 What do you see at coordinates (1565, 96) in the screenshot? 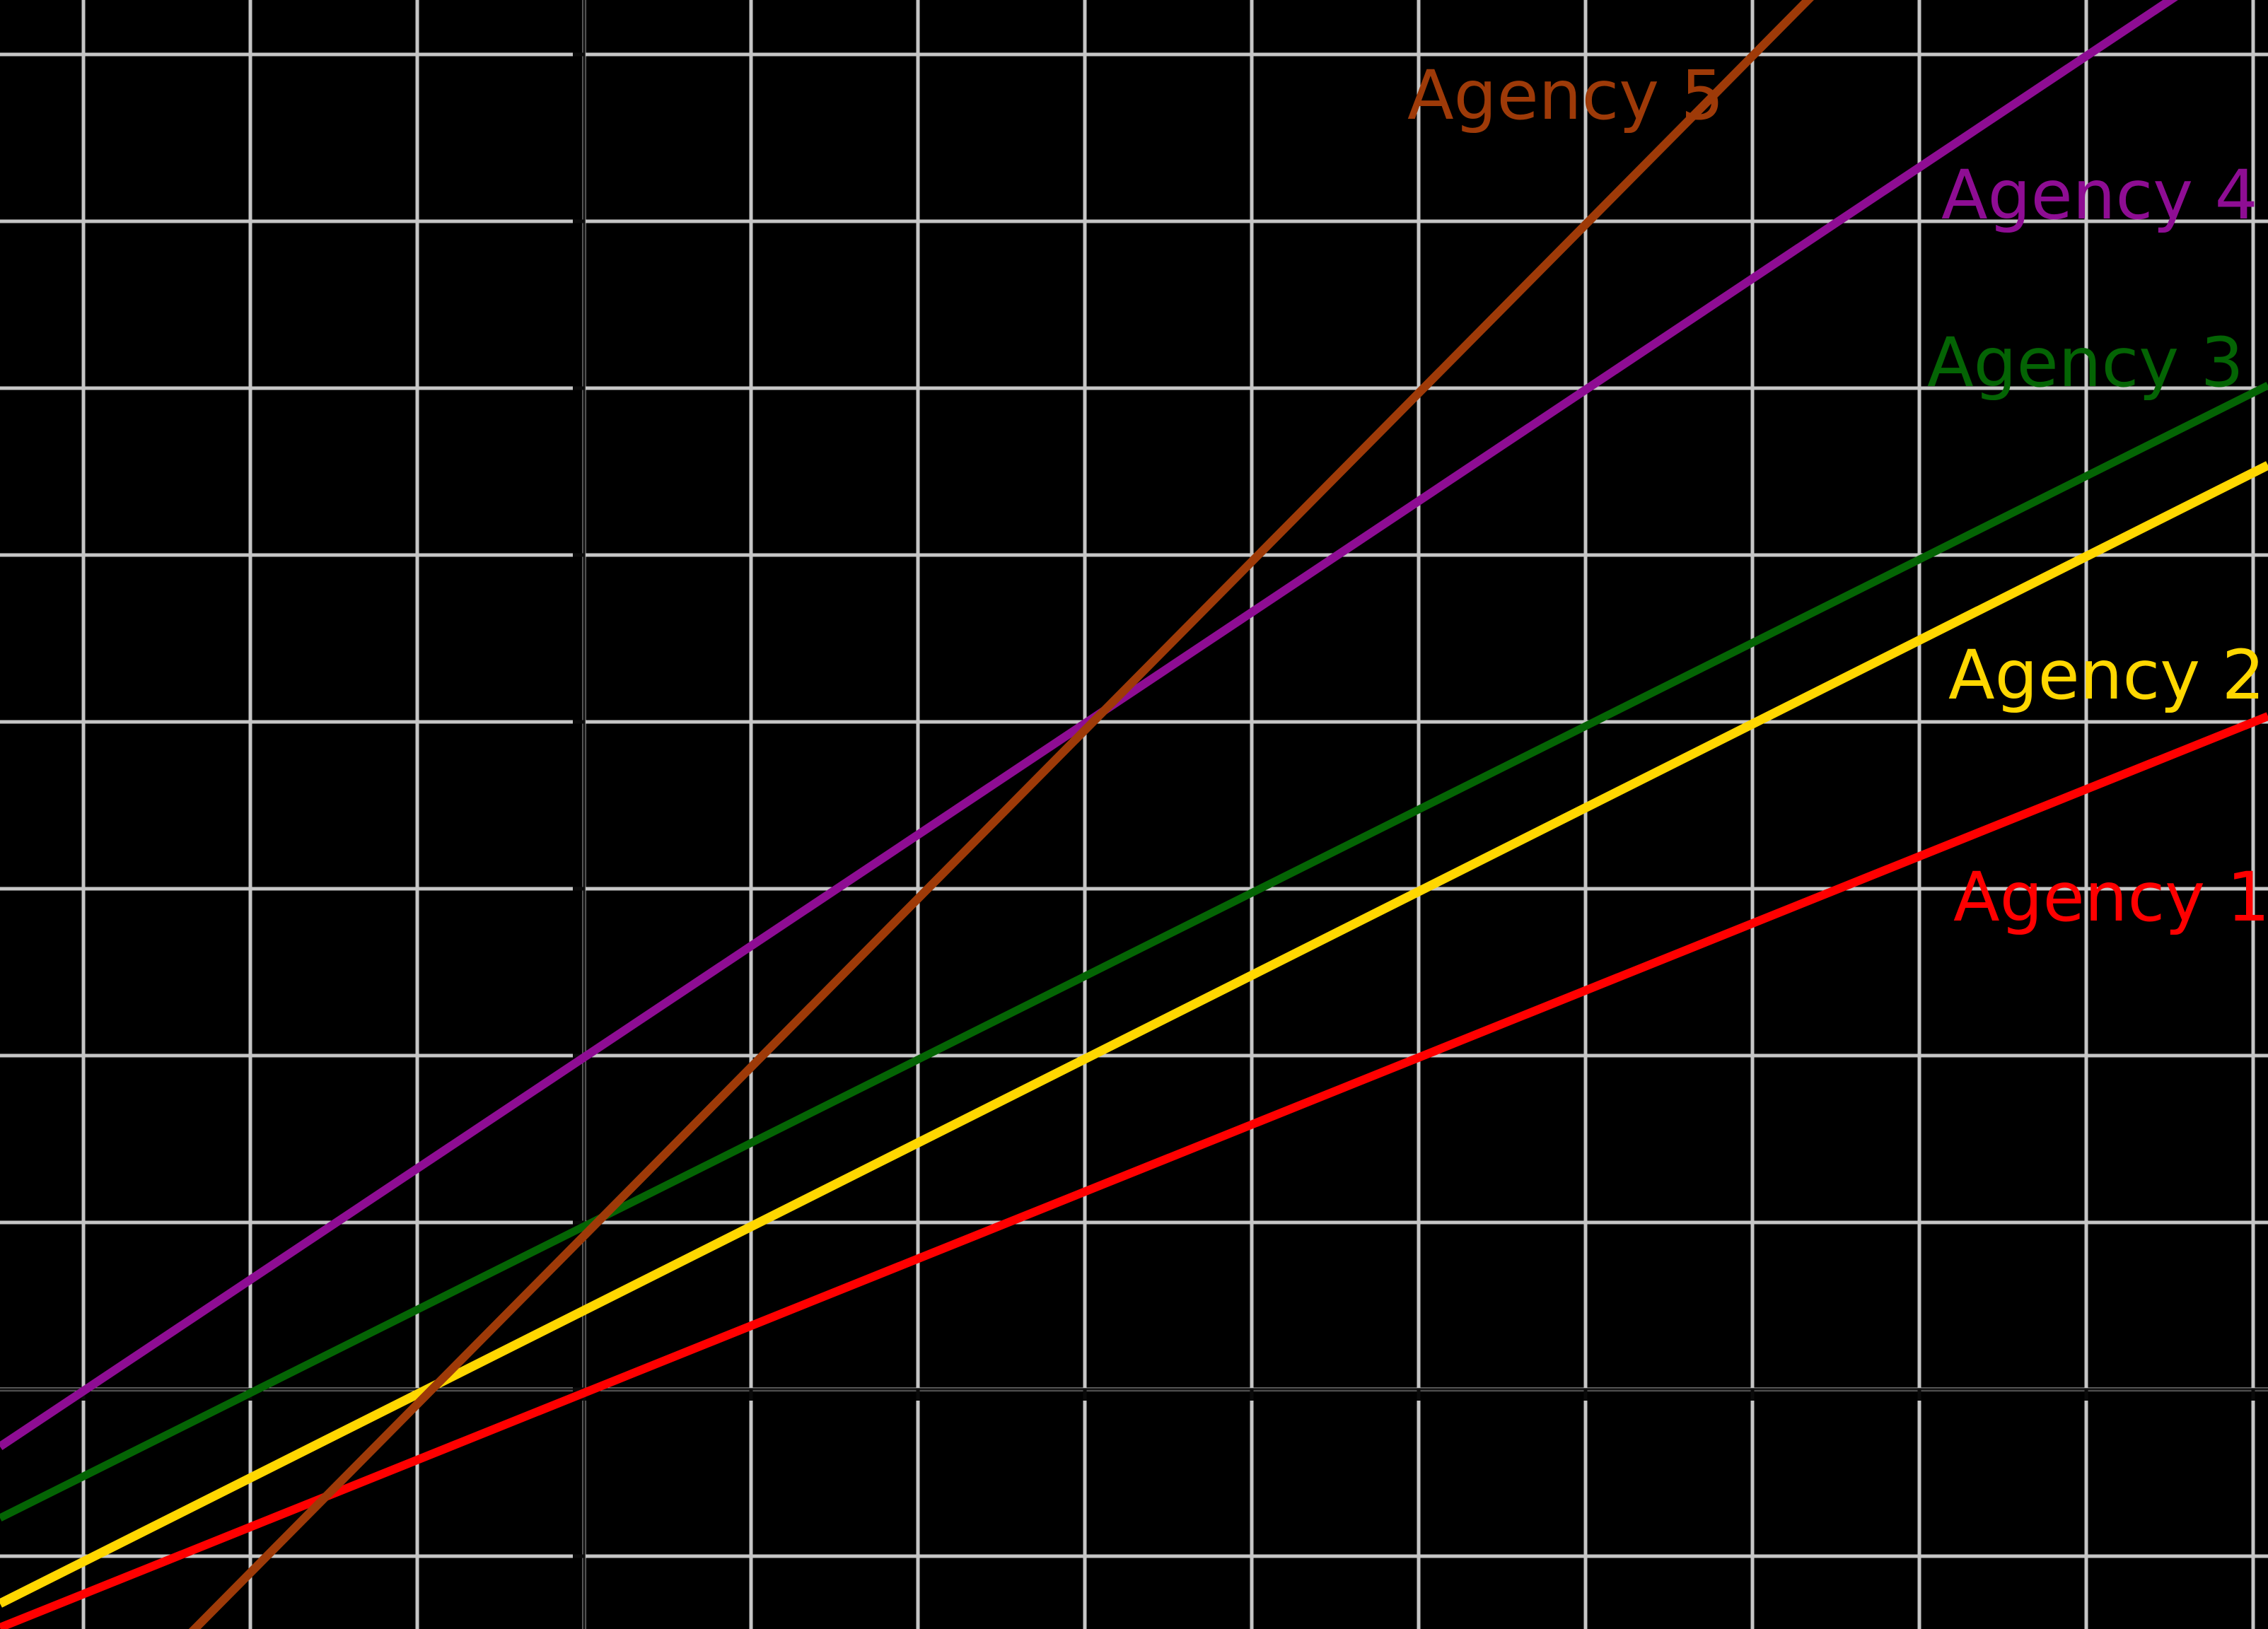
I see `series-label-agency-5: Agency 5` at bounding box center [1565, 96].